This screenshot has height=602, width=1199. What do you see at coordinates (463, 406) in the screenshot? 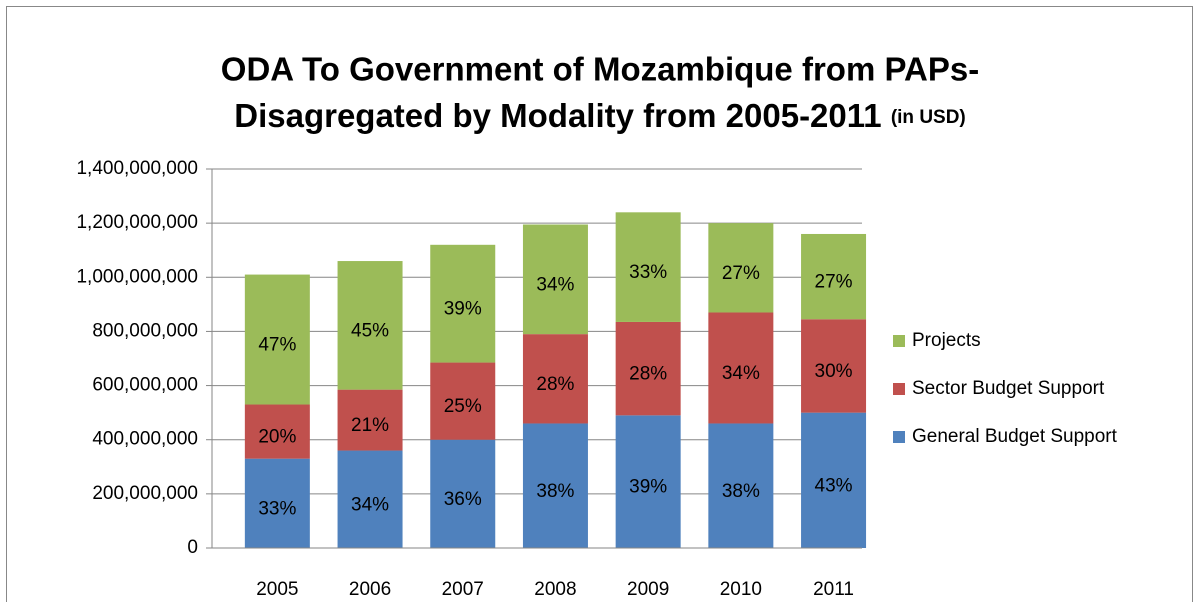
I see `segment-label: 25%` at bounding box center [463, 406].